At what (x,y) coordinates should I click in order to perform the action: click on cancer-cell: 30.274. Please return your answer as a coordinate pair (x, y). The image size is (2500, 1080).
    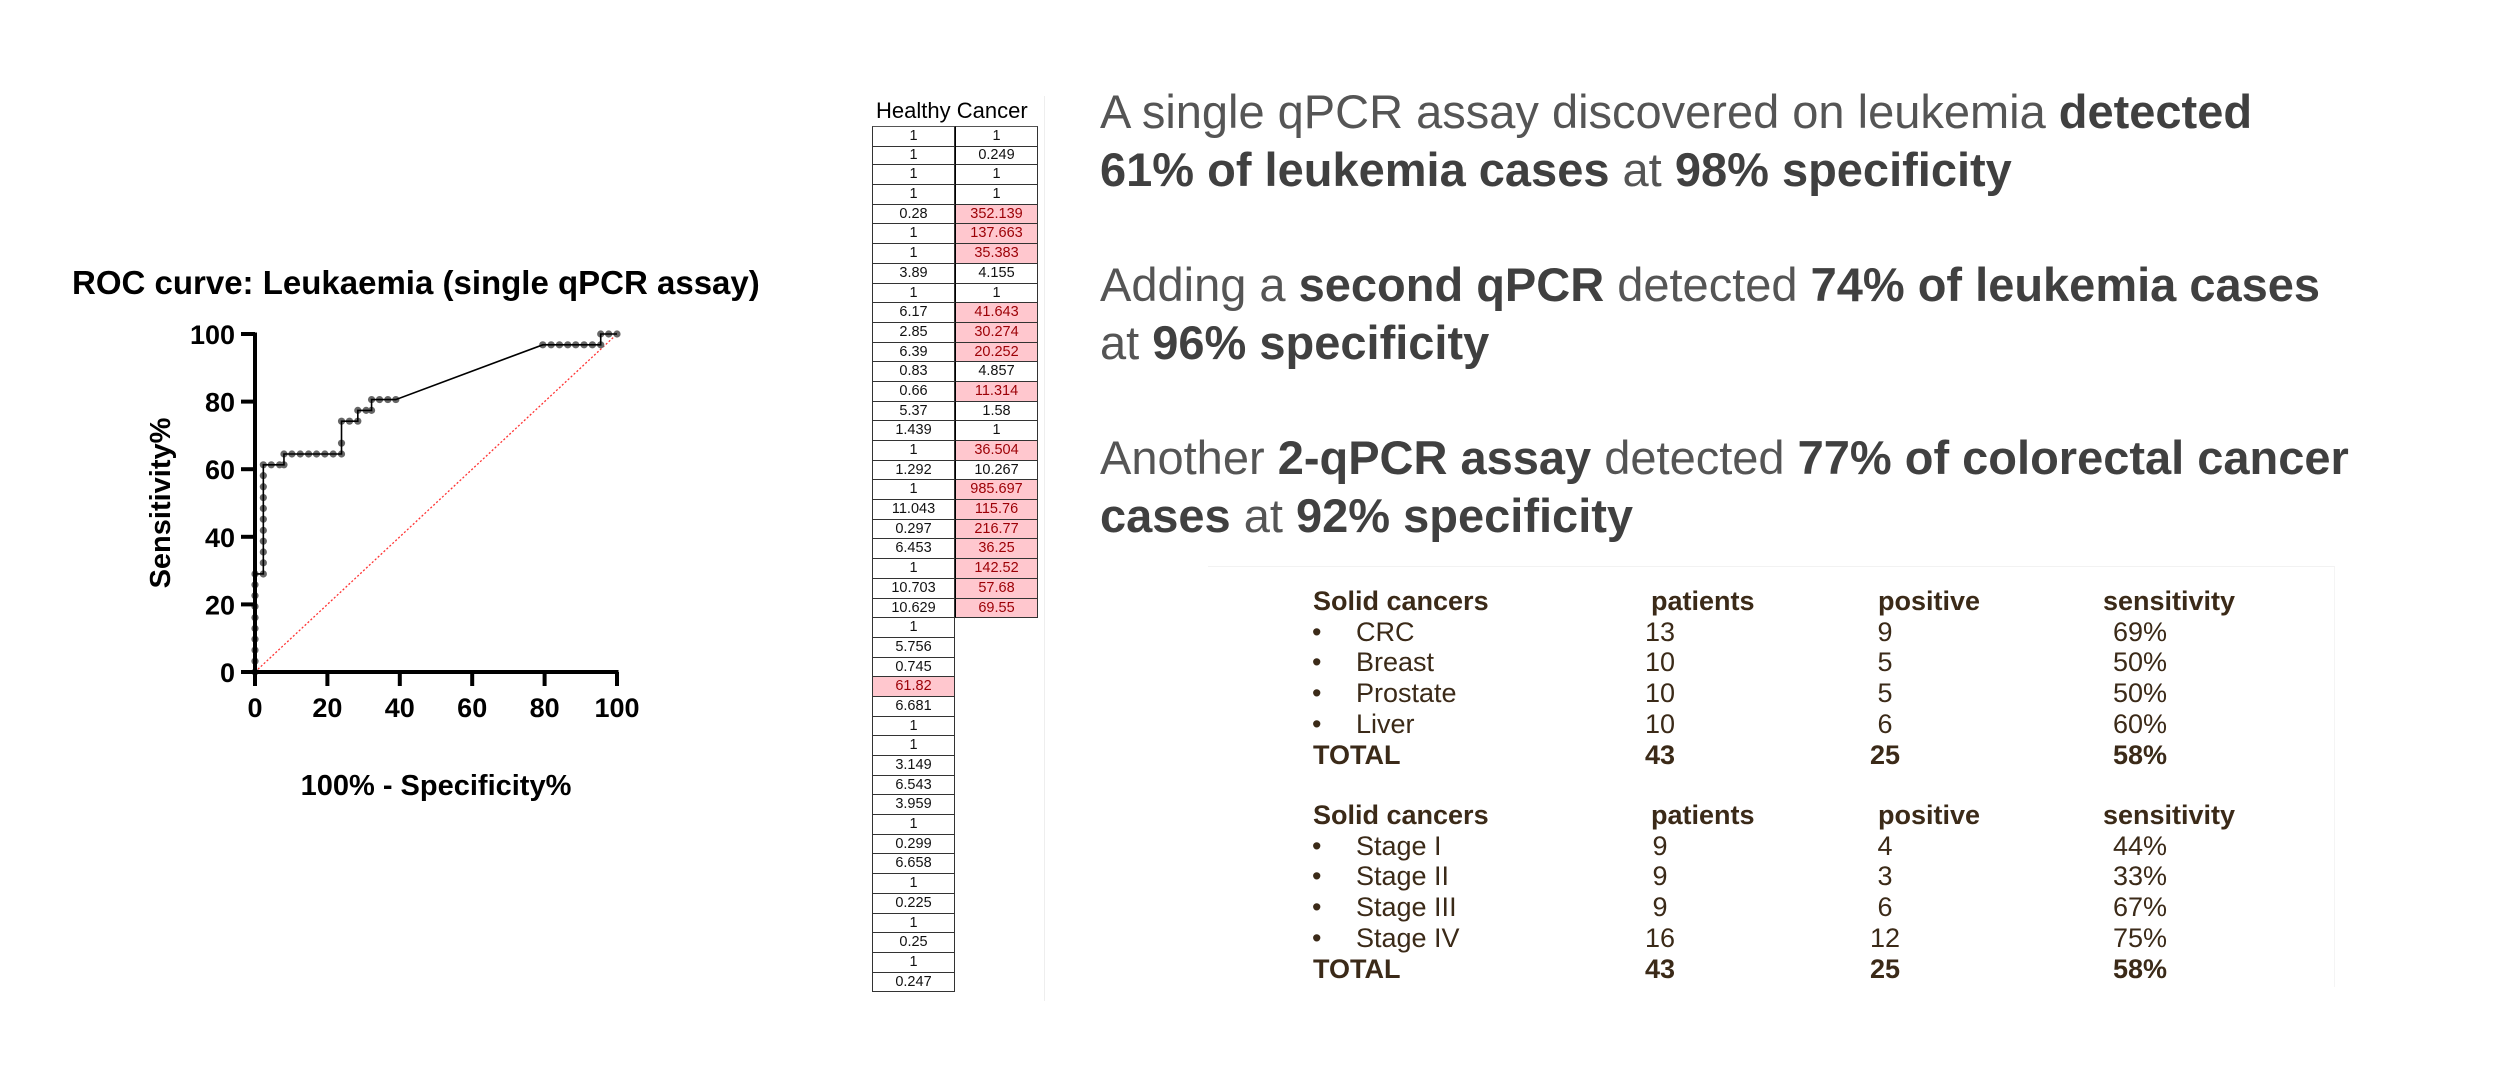
    Looking at the image, I should click on (996, 332).